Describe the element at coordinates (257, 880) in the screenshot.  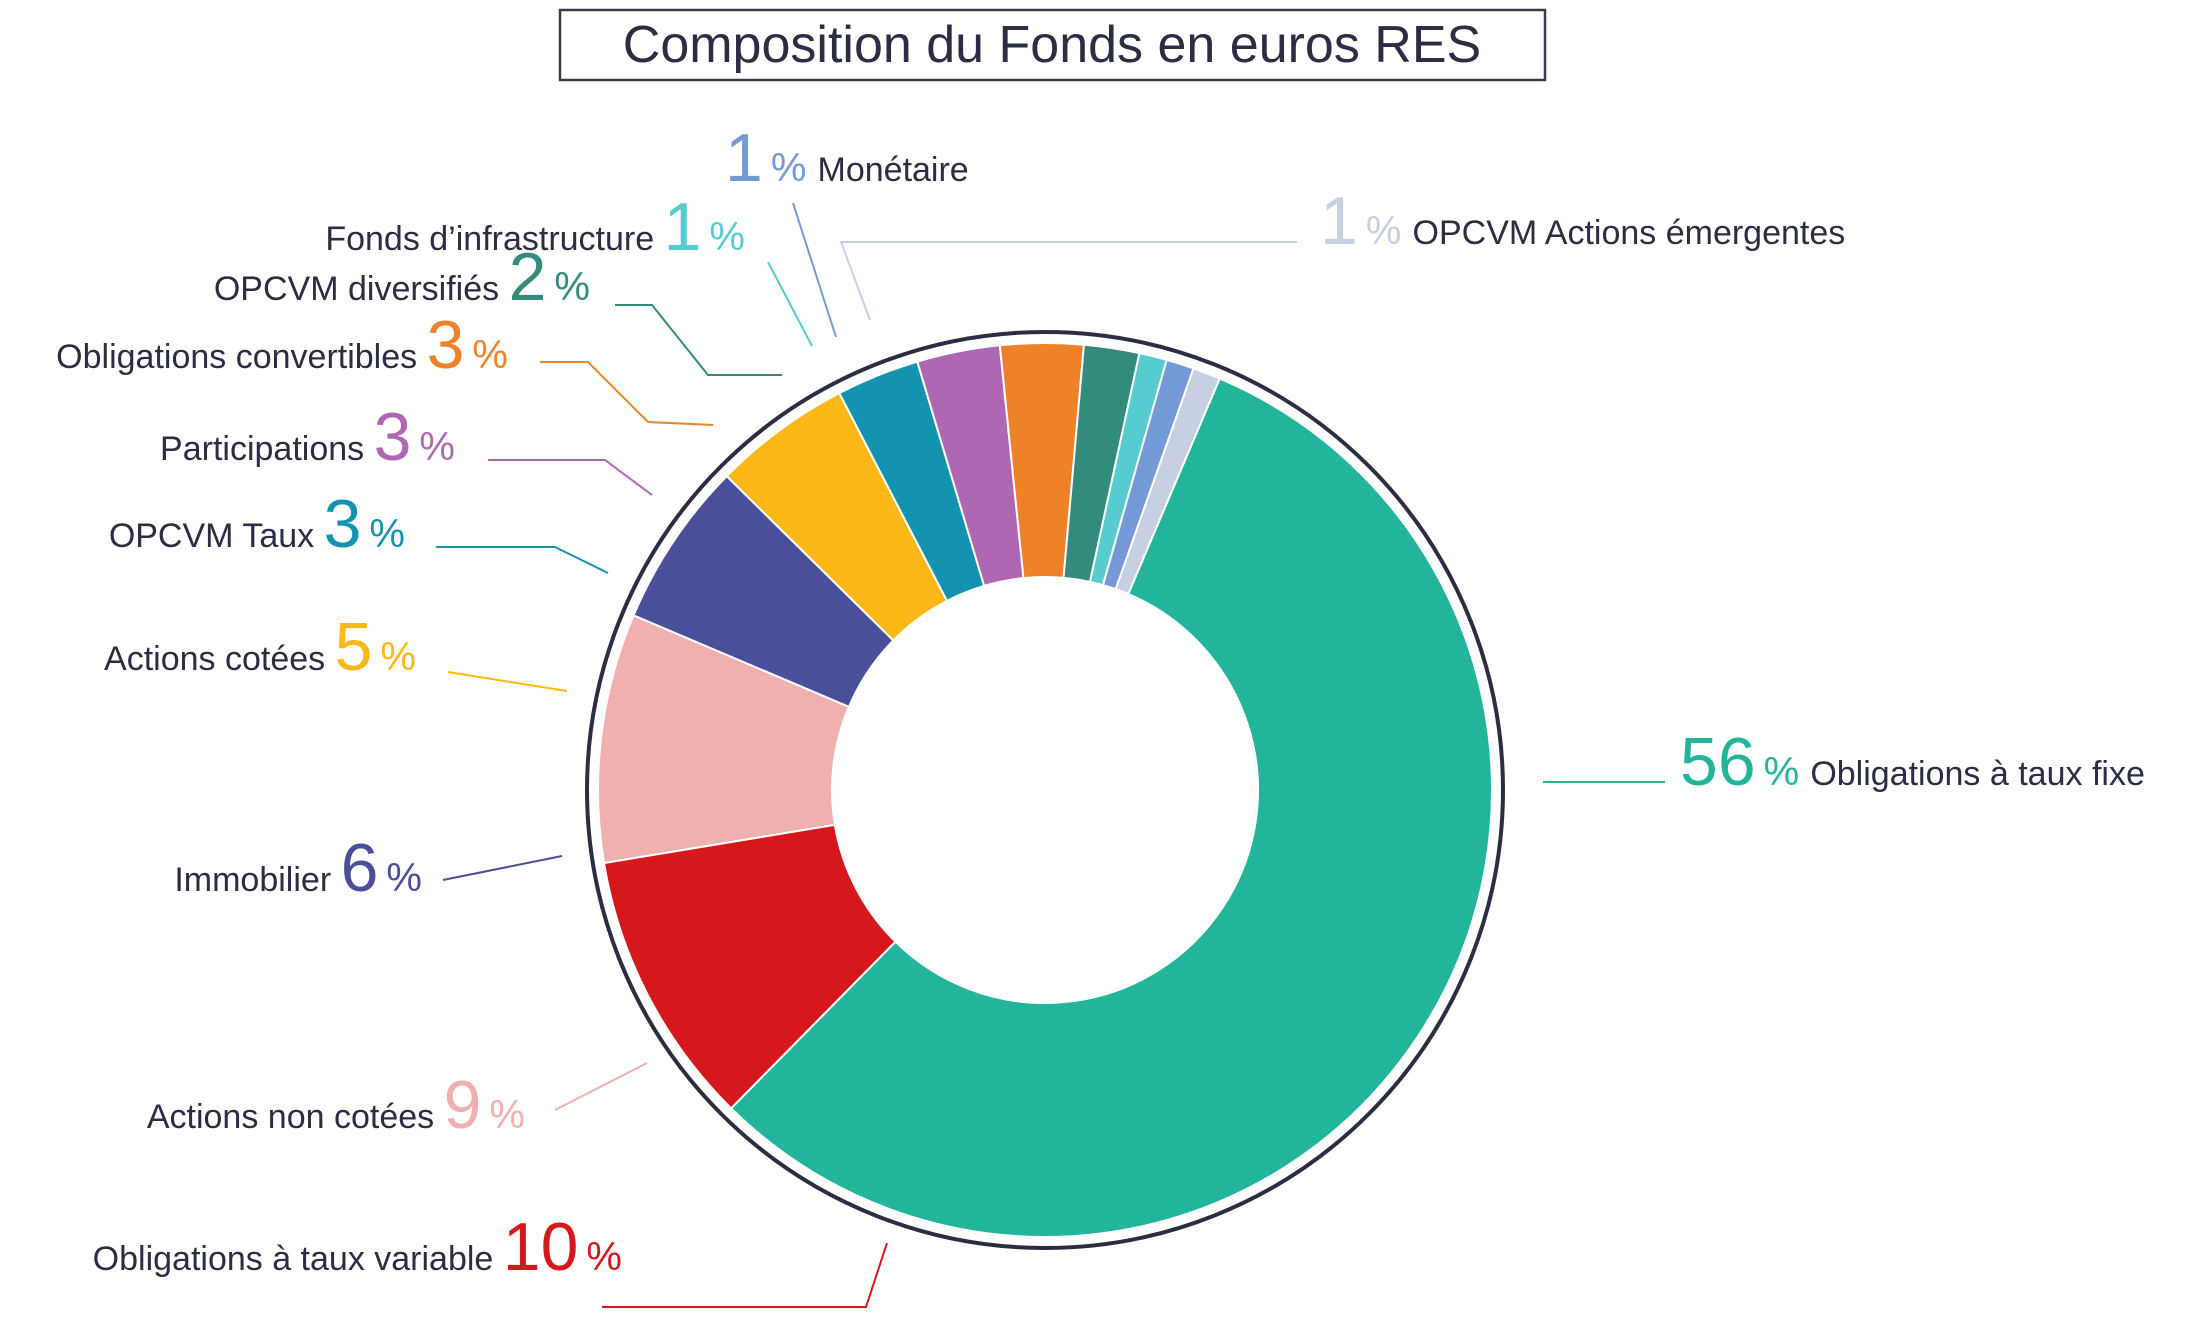
I see `slice-label-text: Immobilier` at that location.